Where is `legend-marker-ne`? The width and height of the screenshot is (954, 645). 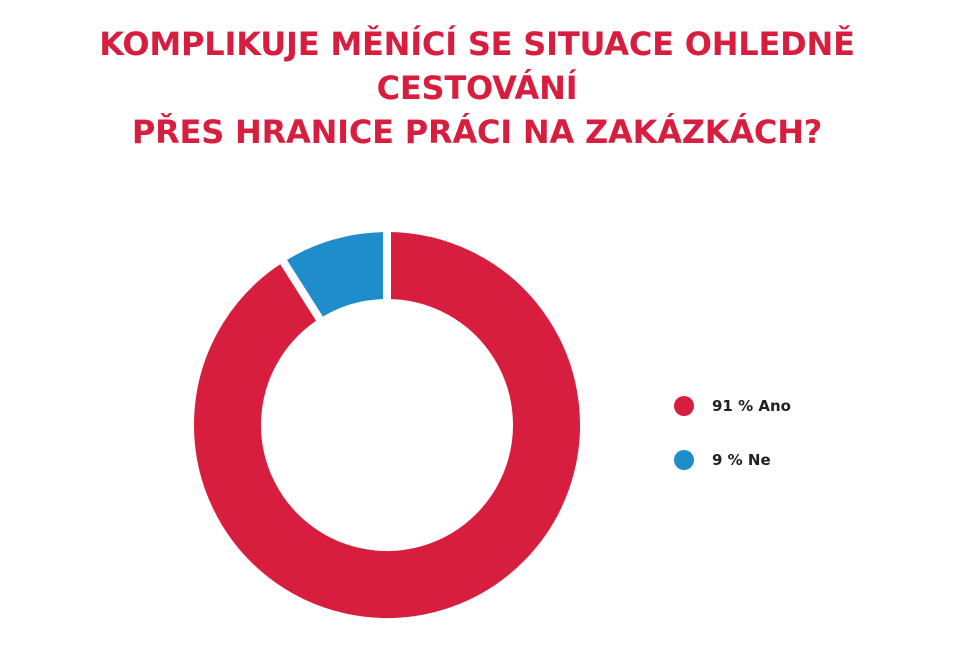
legend-marker-ne is located at coordinates (684, 460).